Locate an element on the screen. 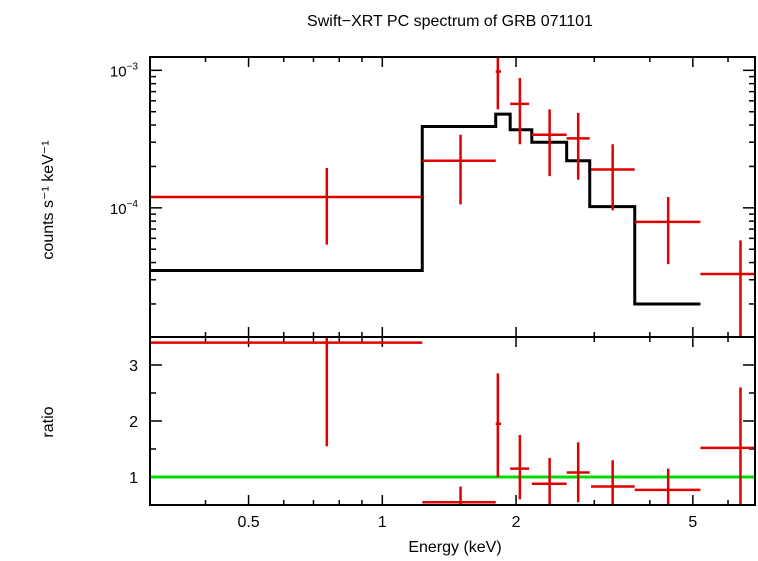 The height and width of the screenshot is (561, 758). x-tick-label: 0.5 is located at coordinates (248, 522).